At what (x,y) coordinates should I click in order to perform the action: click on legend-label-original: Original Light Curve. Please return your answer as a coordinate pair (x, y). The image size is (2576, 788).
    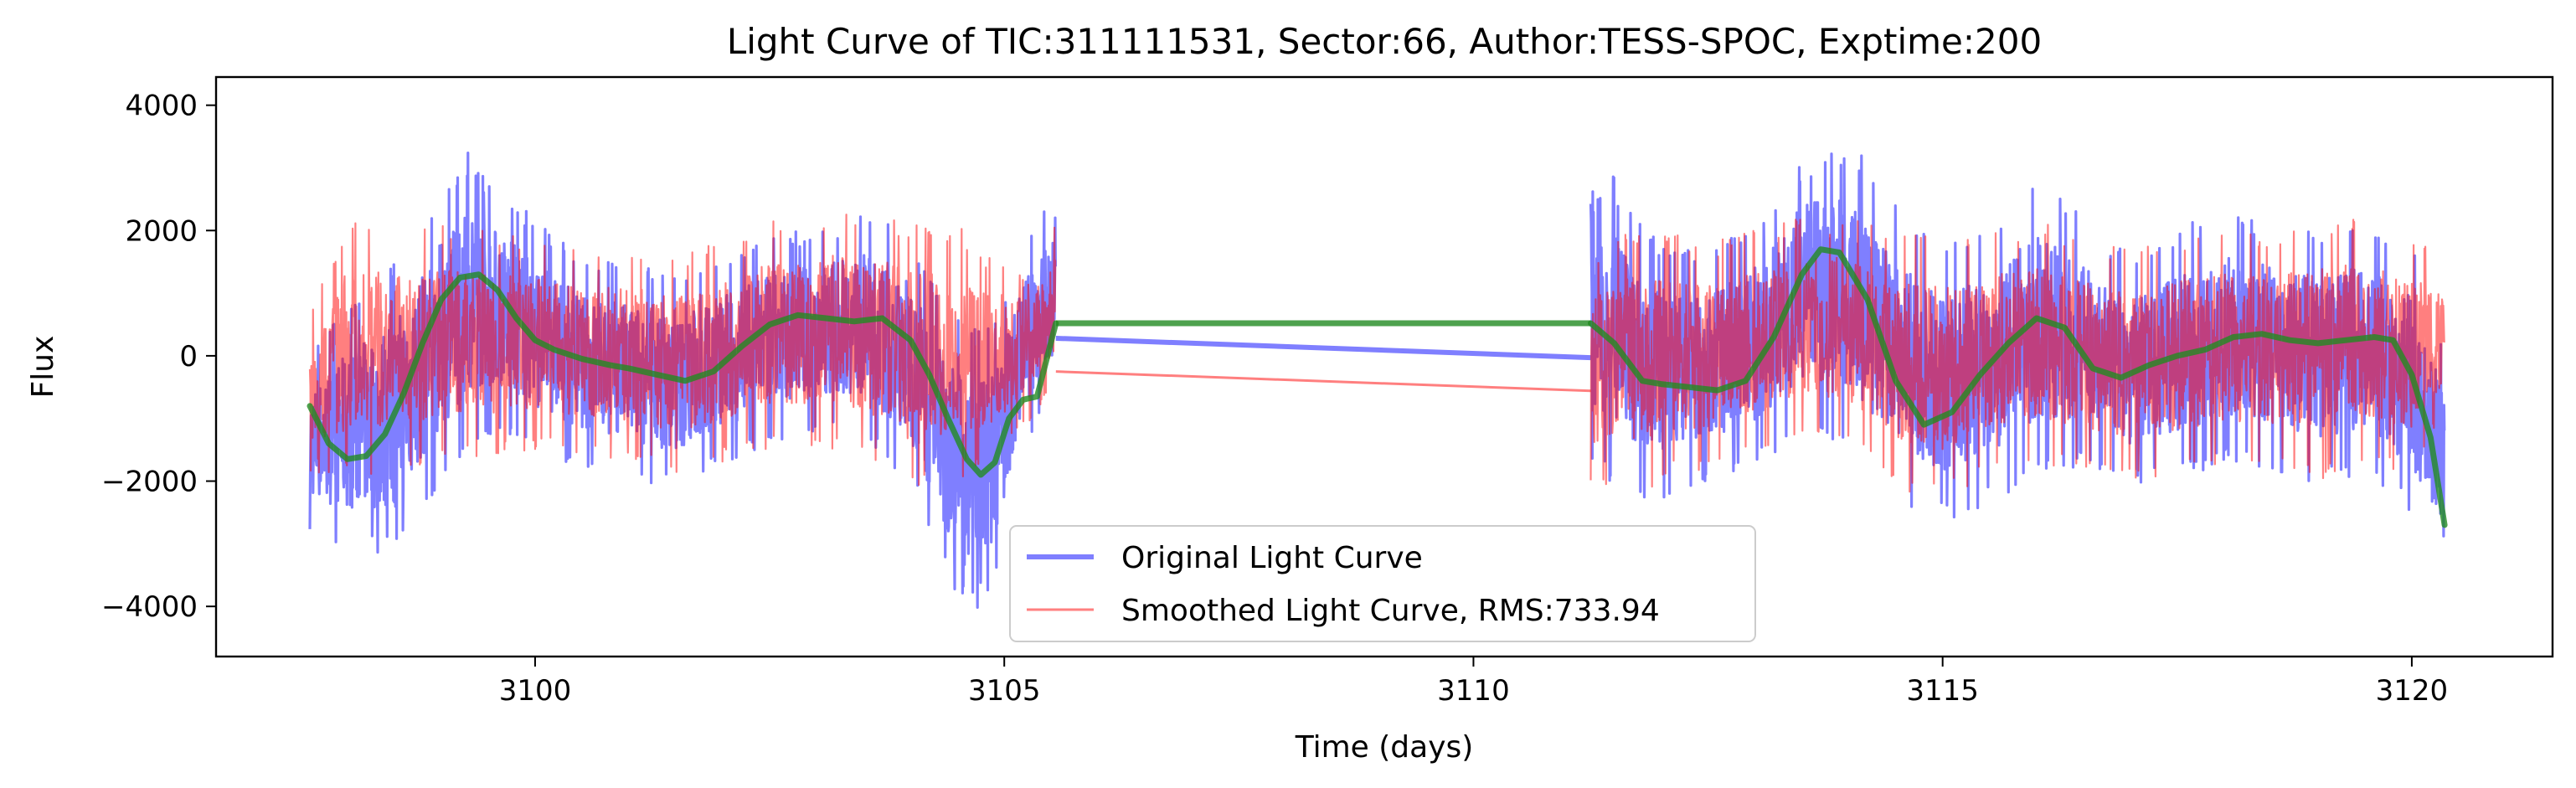
    Looking at the image, I should click on (1272, 558).